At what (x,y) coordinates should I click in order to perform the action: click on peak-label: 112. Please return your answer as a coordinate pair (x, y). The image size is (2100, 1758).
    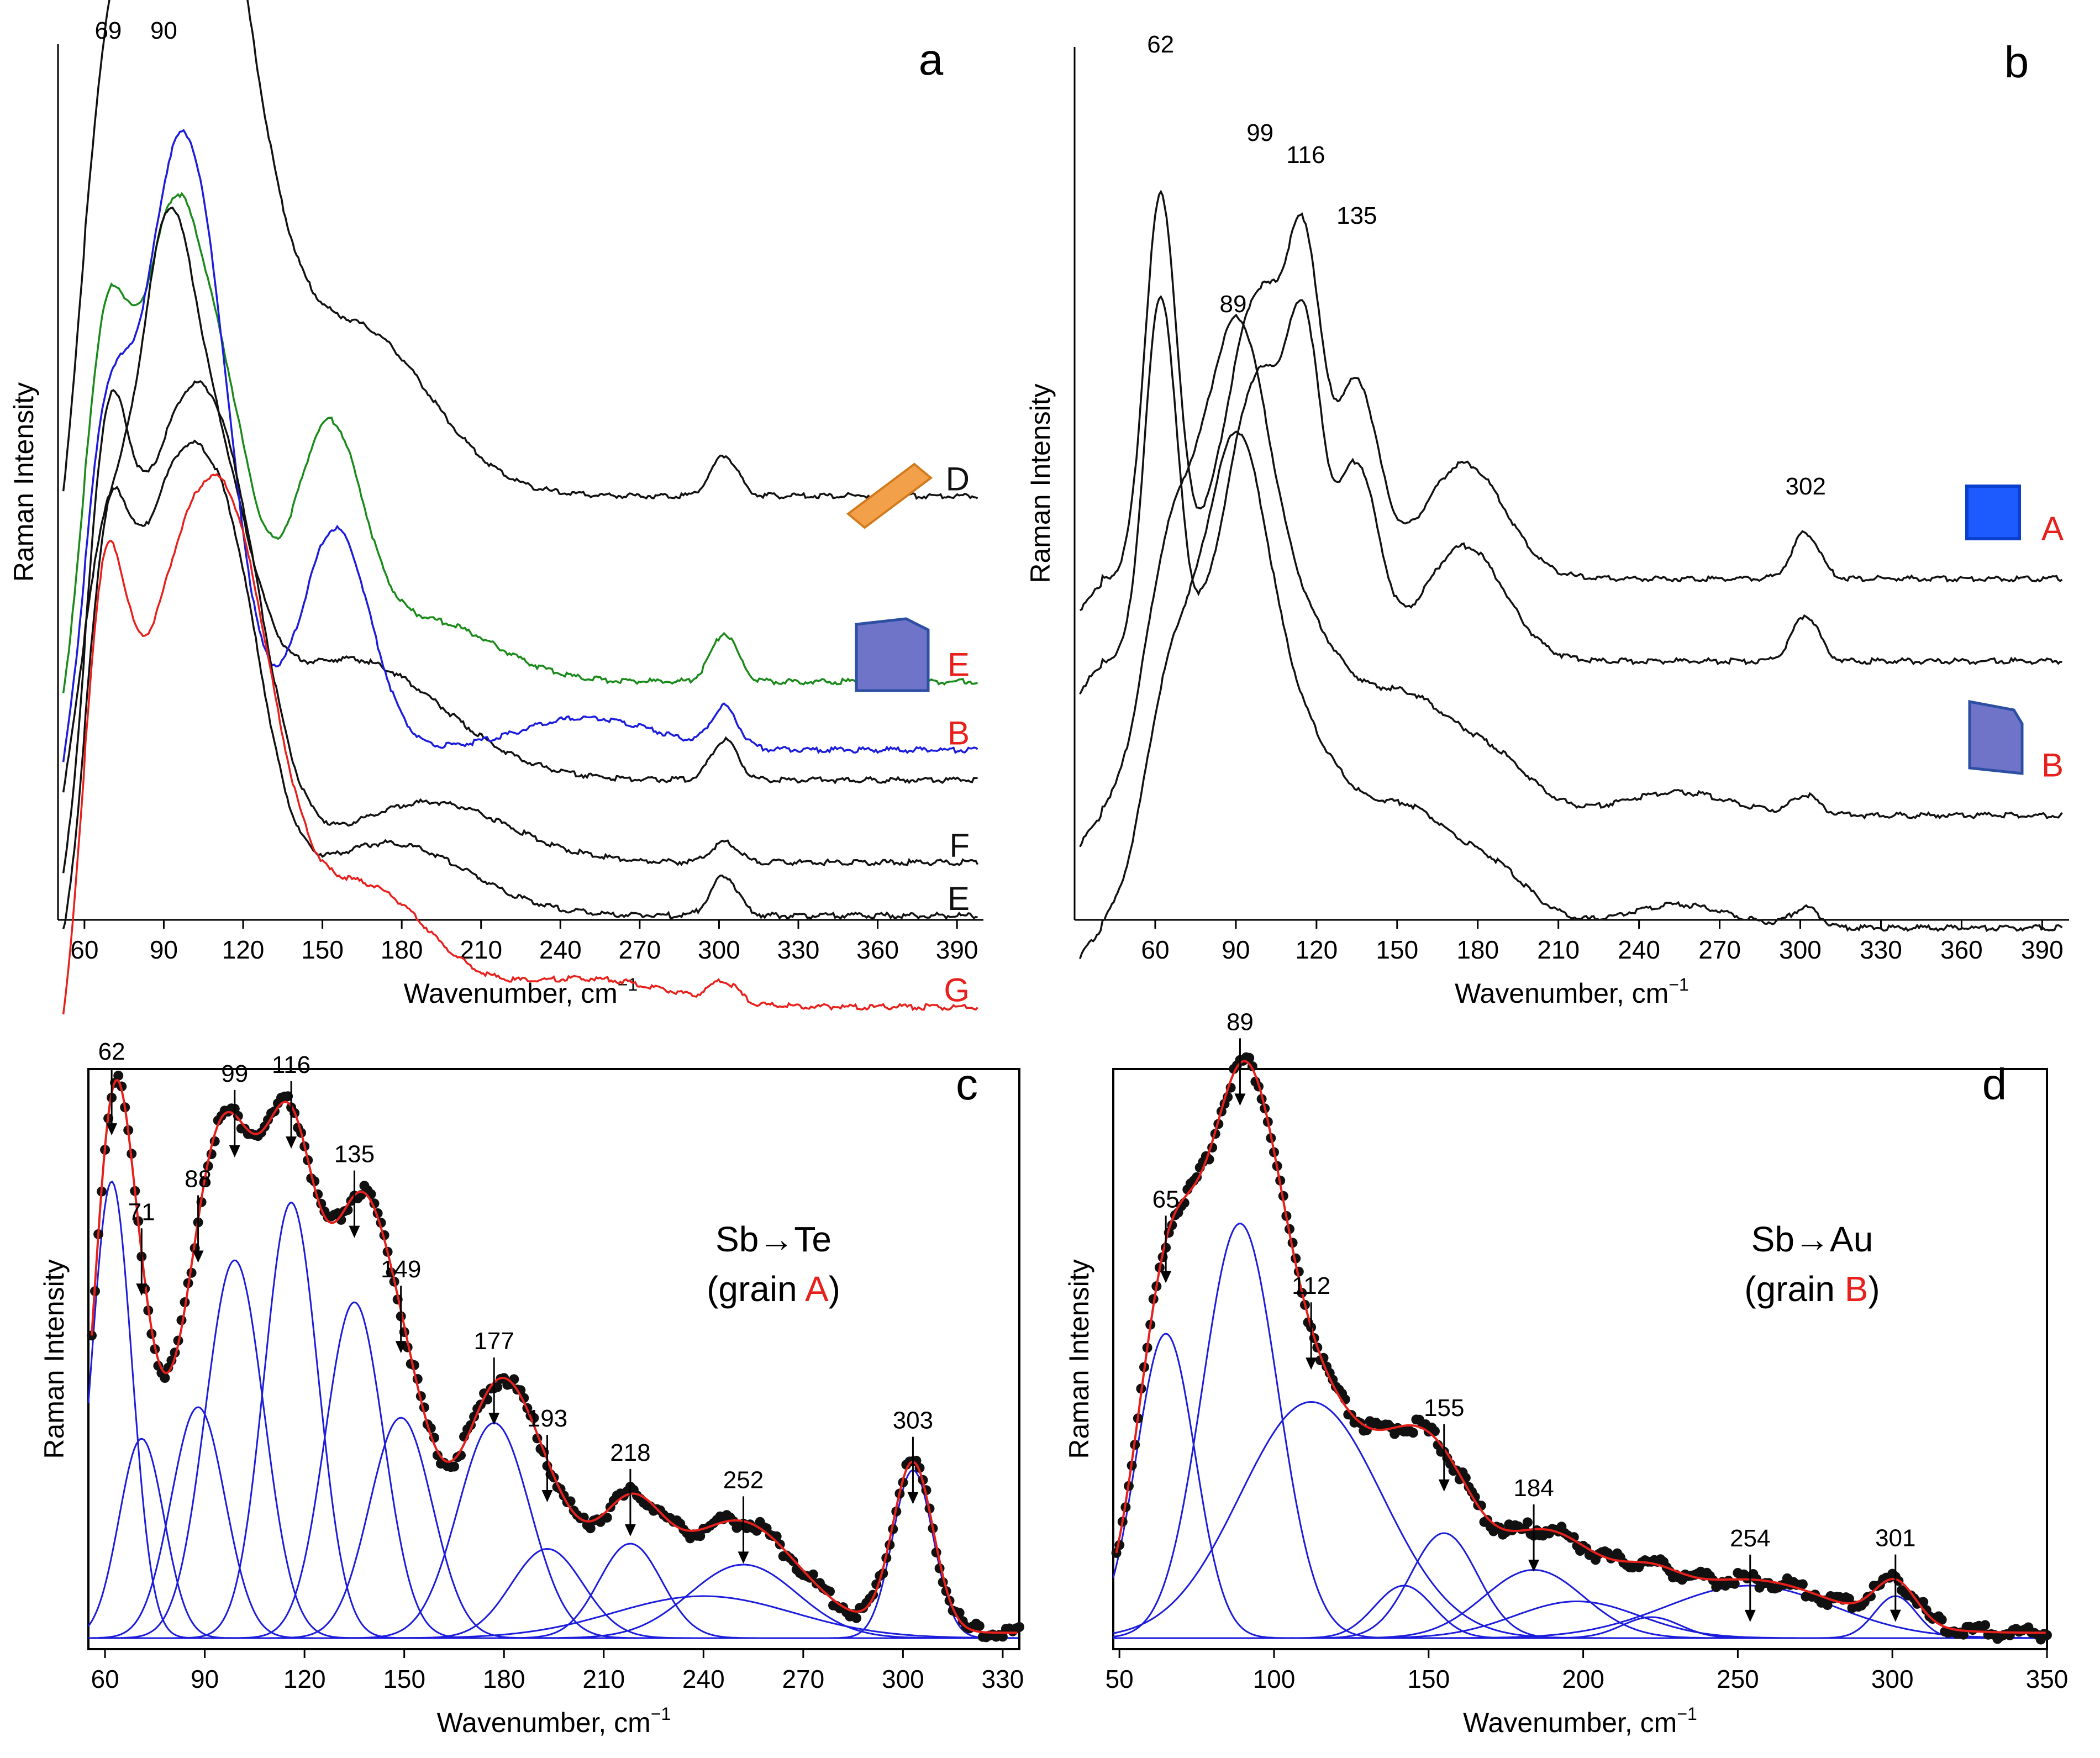
    Looking at the image, I should click on (1311, 1285).